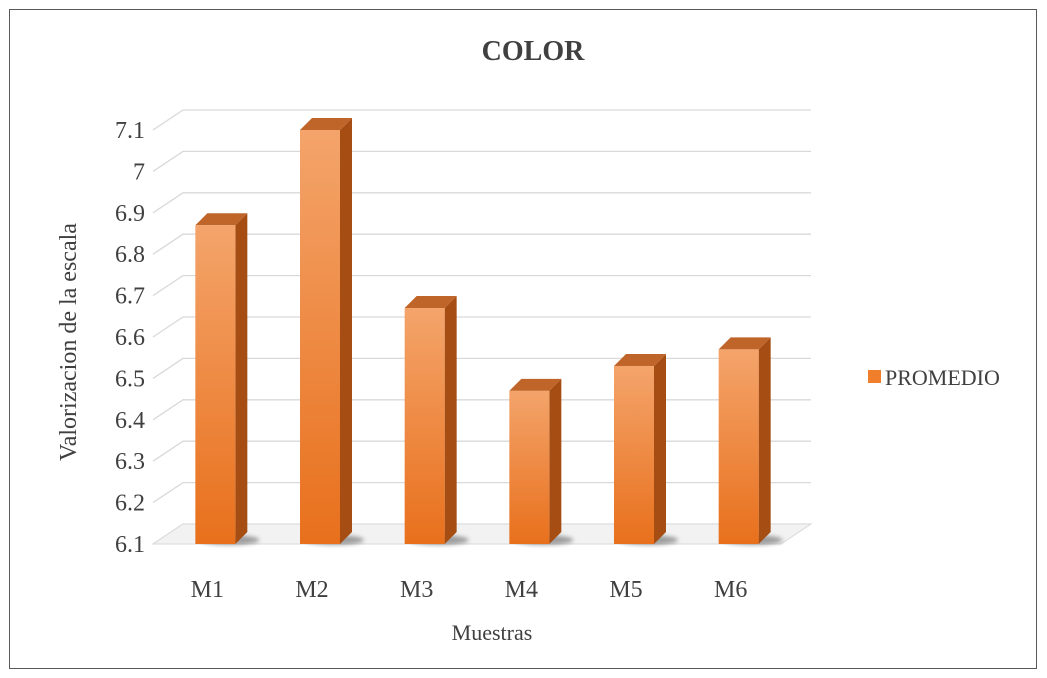 This screenshot has width=1047, height=678. Describe the element at coordinates (207, 590) in the screenshot. I see `x-tick-label: M1` at that location.